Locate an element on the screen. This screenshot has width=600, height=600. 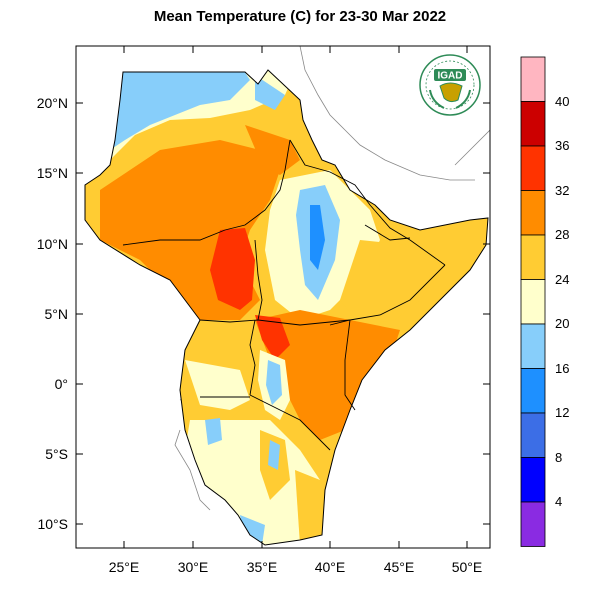
lat-label: 0° is located at coordinates (61, 384).